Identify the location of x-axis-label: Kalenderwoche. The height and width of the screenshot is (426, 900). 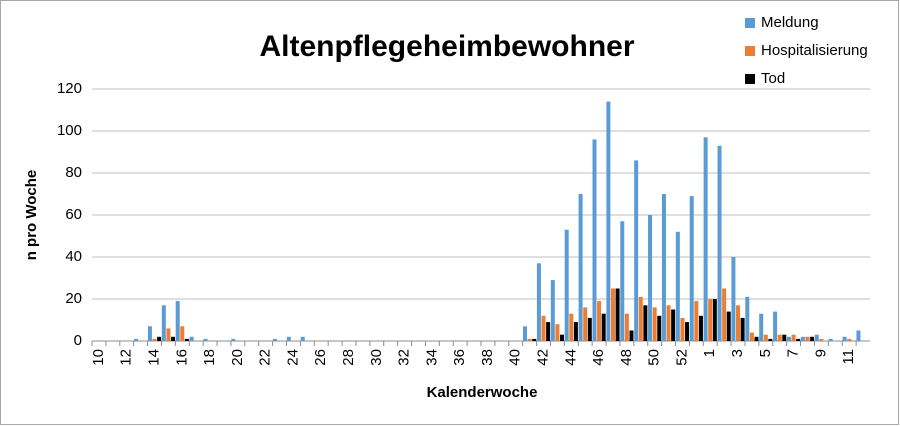
(482, 392).